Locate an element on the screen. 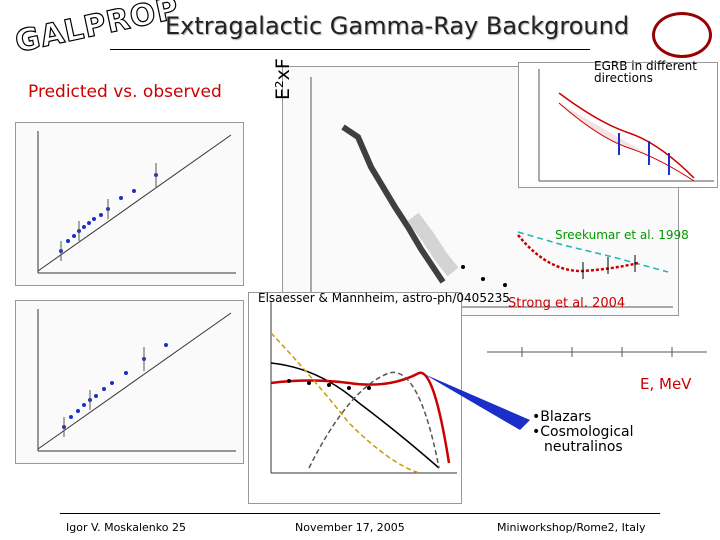 Image resolution: width=720 pixels, height=540 pixels. footer-rule is located at coordinates (360, 513).